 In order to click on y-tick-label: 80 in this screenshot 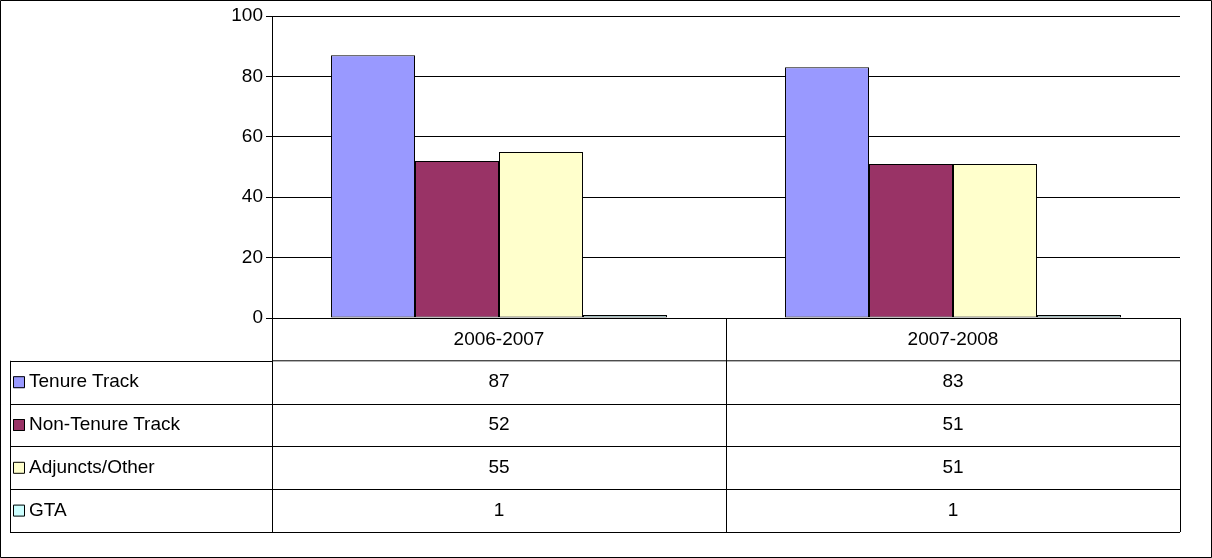, I will do `click(252, 75)`.